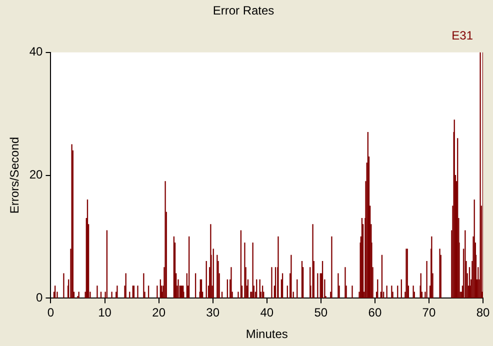 The image size is (493, 346). I want to click on x-tick-label: 0, so click(50, 313).